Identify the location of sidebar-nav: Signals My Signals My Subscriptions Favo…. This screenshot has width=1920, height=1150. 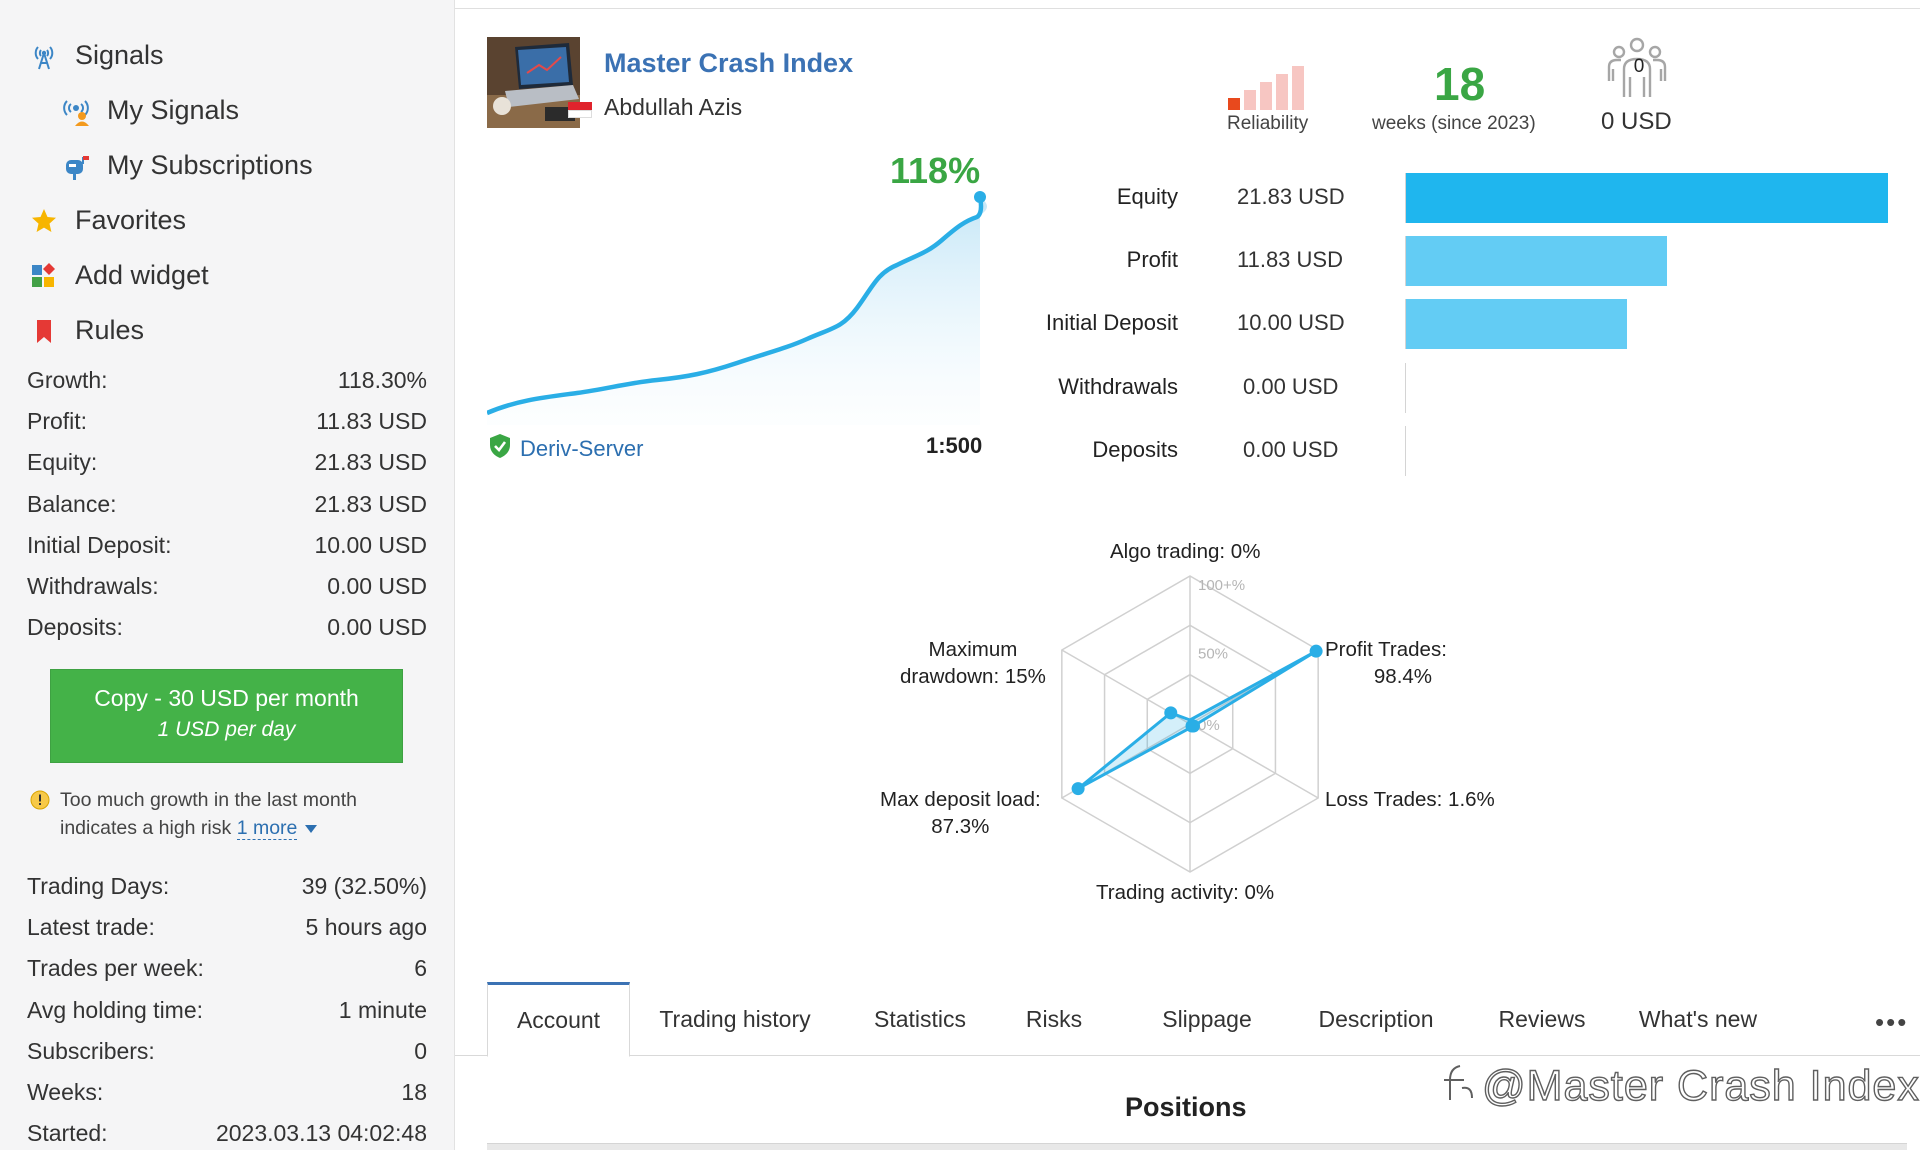
(227, 193).